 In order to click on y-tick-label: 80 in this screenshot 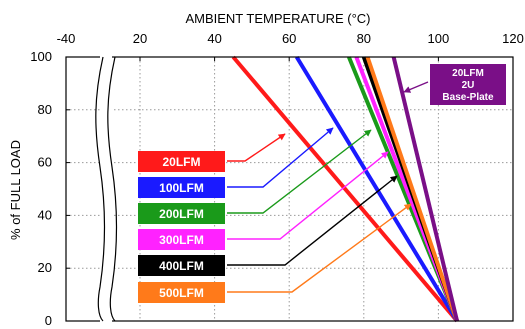, I will do `click(45, 109)`.